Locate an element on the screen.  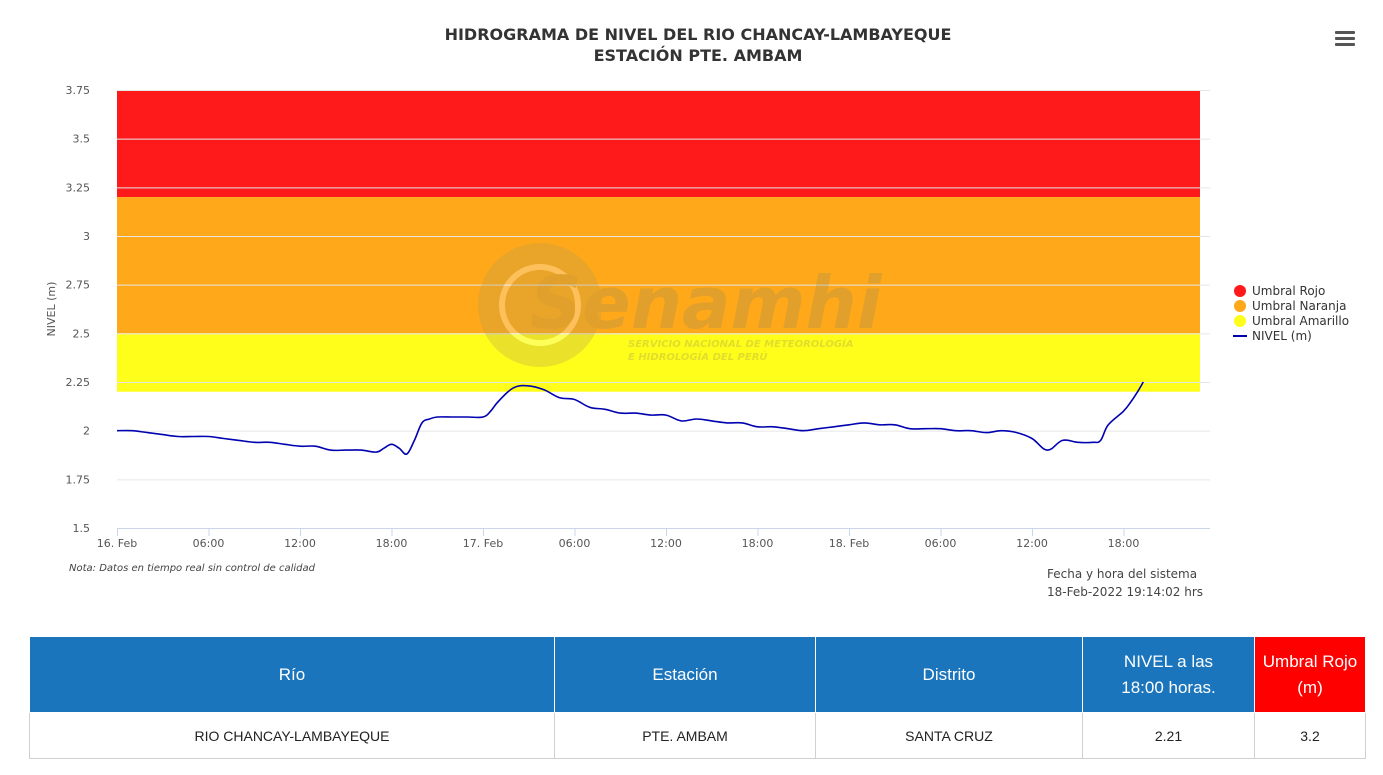
cell-nivel: 2.21 is located at coordinates (1168, 735).